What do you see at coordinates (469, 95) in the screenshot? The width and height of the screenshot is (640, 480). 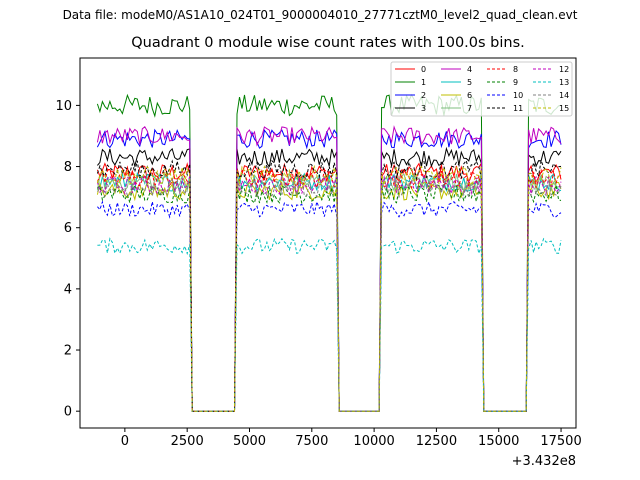 I see `legend-label-6: 6` at bounding box center [469, 95].